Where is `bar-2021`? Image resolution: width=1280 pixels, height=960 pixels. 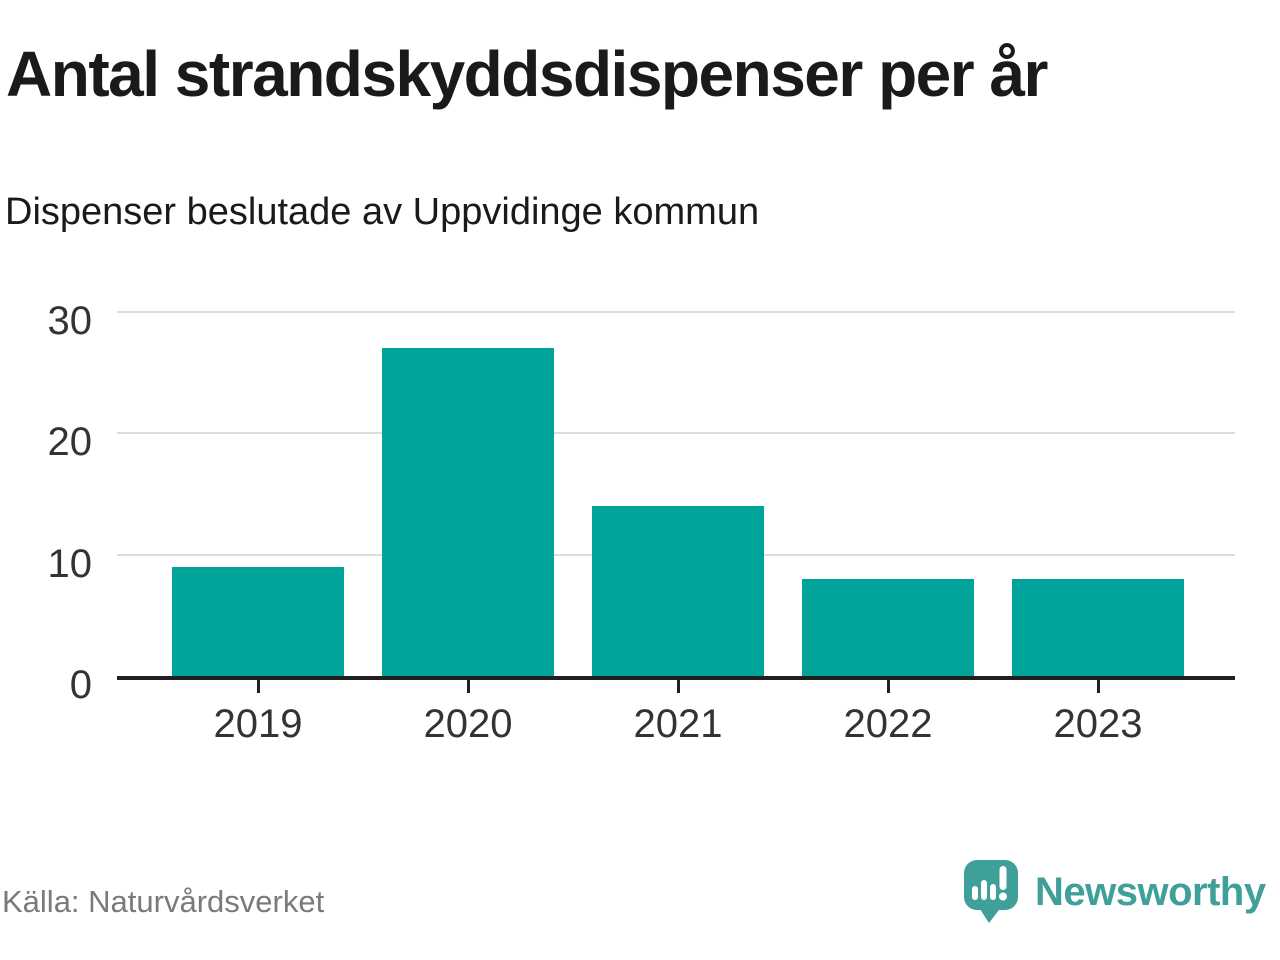 bar-2021 is located at coordinates (678, 591).